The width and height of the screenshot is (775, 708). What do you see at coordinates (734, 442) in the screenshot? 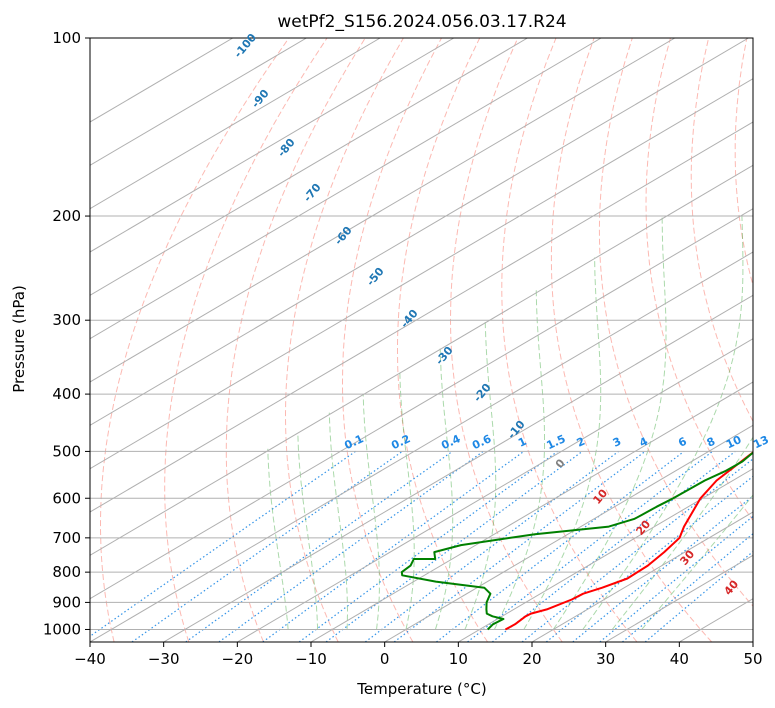
I see `mixing-ratio-label: 10` at bounding box center [734, 442].